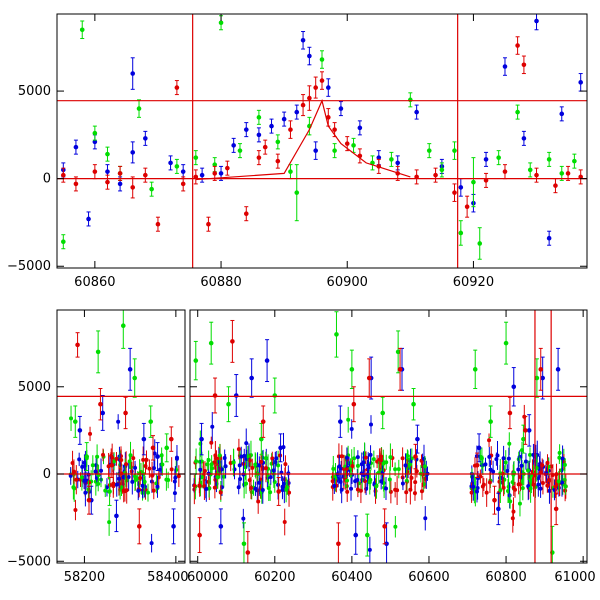 The height and width of the screenshot is (600, 600). What do you see at coordinates (29, 266) in the screenshot?
I see `y-tick-label: −5000` at bounding box center [29, 266].